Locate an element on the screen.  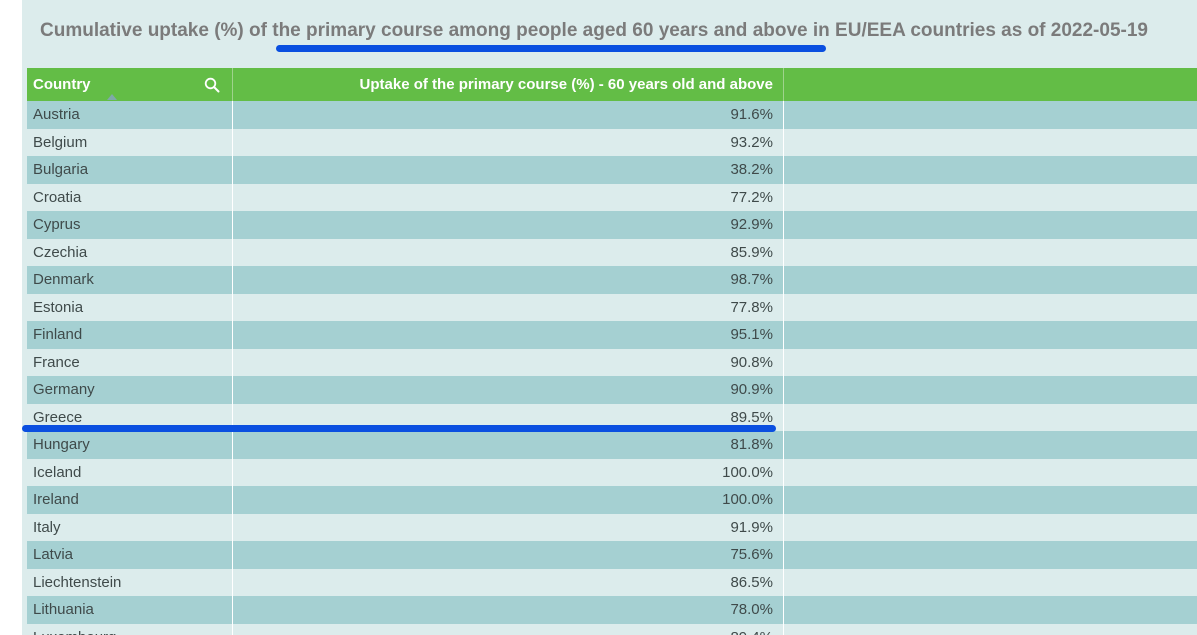
country-cell: Greece is located at coordinates (130, 417).